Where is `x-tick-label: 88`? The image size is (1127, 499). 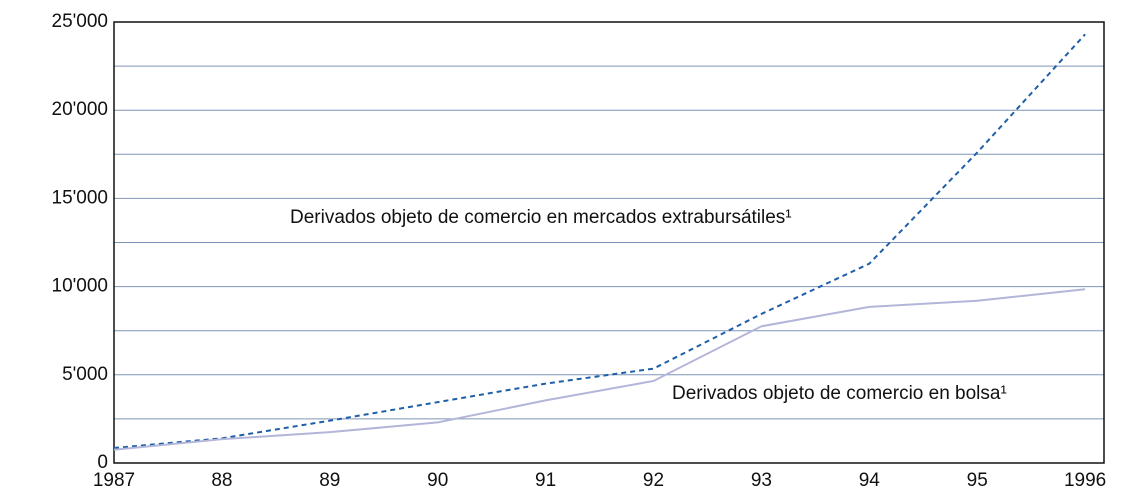
x-tick-label: 88 is located at coordinates (221, 480).